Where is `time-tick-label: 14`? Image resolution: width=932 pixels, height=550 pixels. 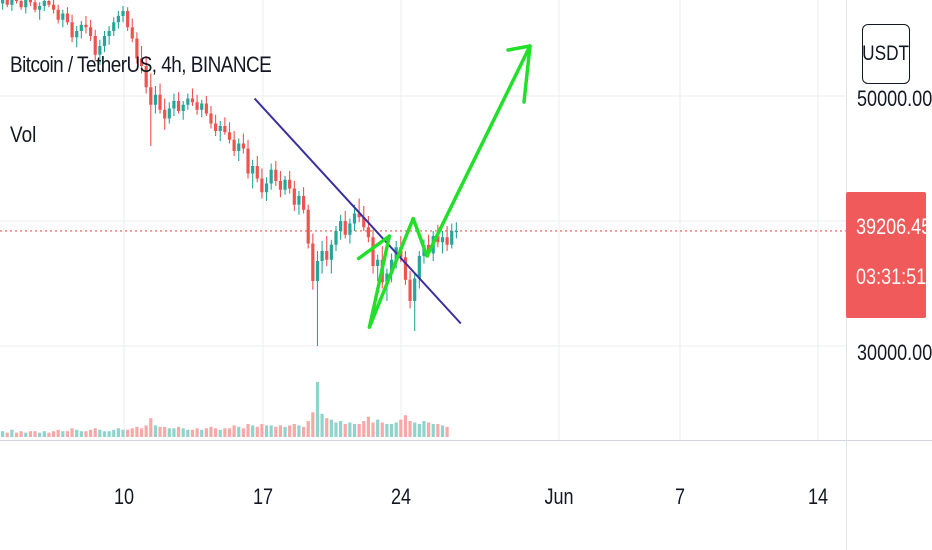 time-tick-label: 14 is located at coordinates (818, 496).